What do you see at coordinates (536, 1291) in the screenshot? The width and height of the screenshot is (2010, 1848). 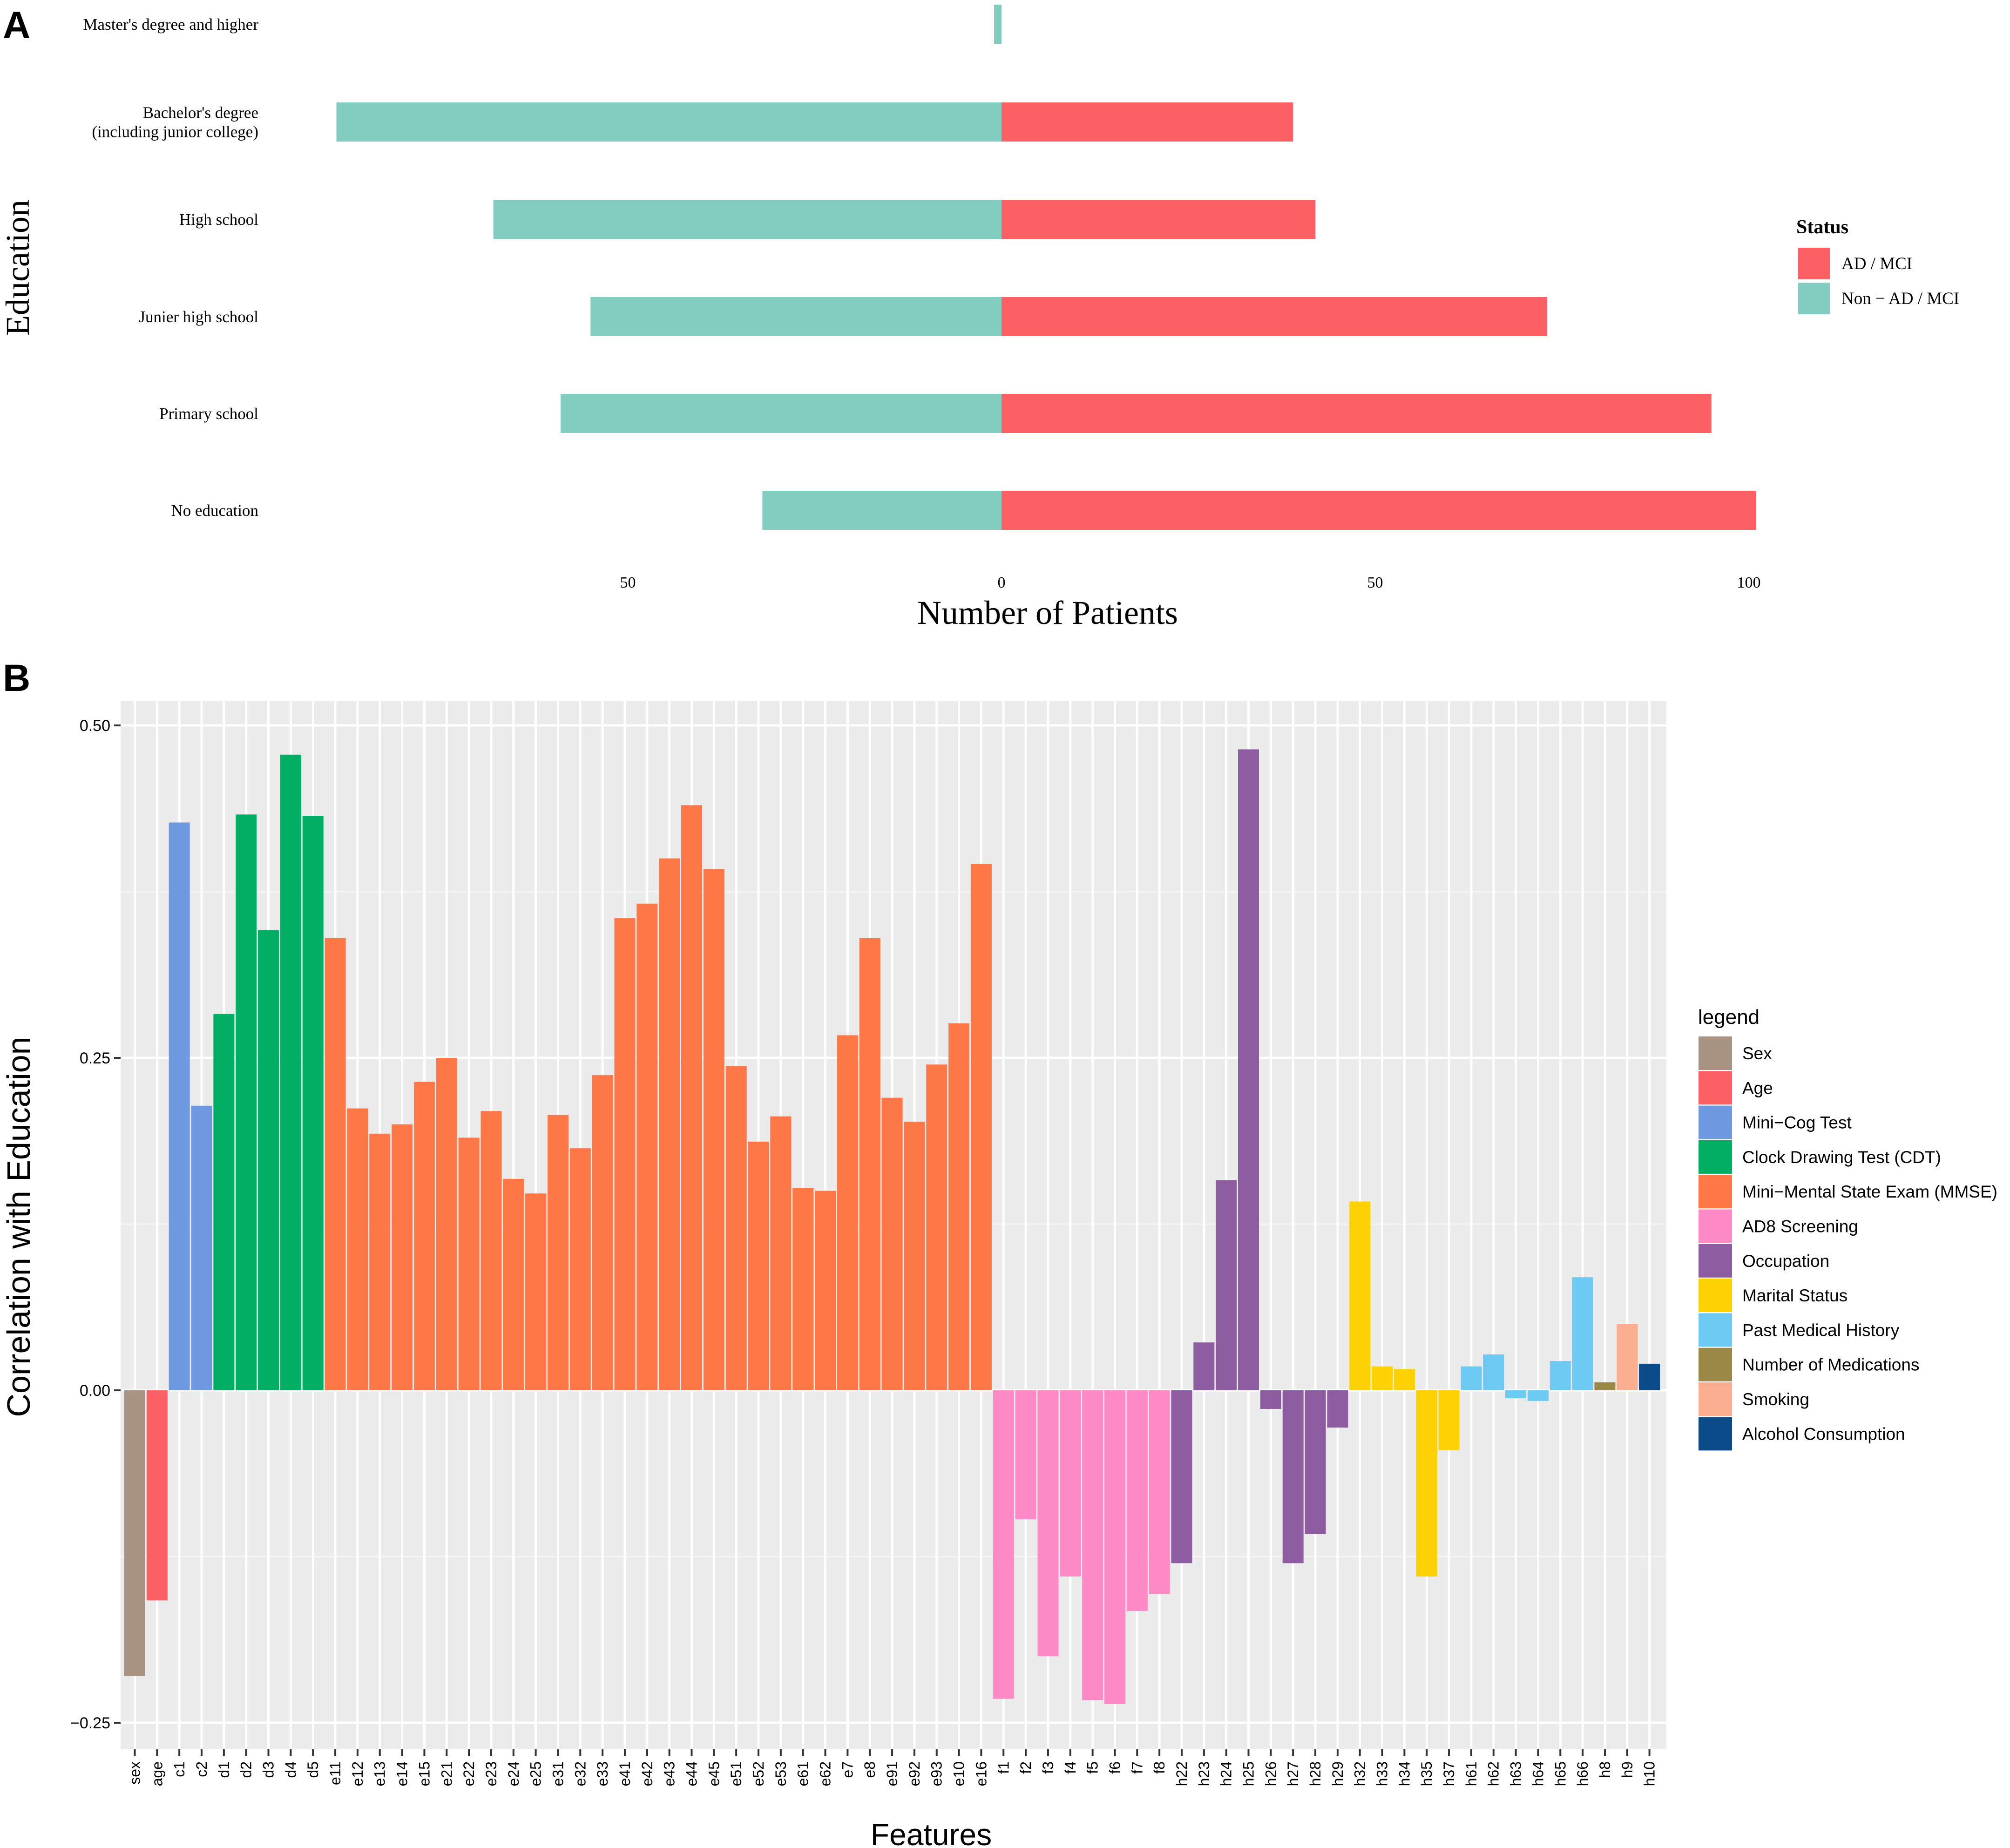 I see `bar-e25` at bounding box center [536, 1291].